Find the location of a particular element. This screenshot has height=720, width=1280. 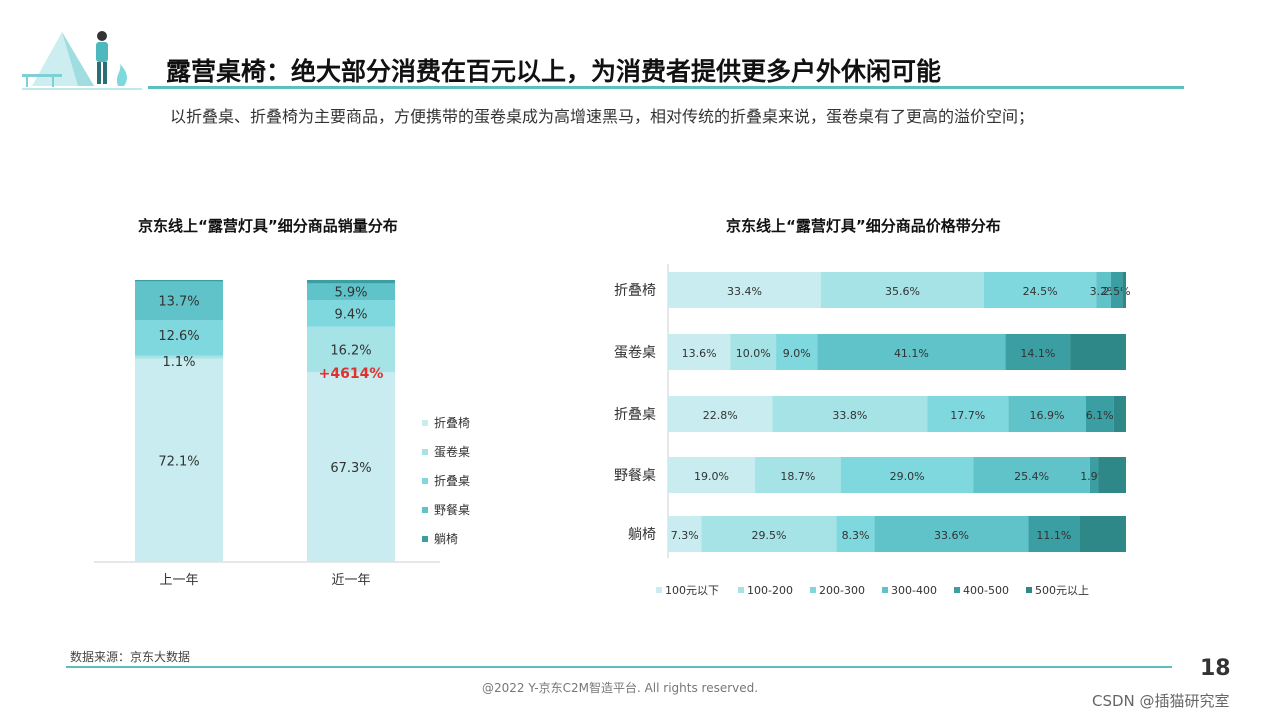

legend-label-1: 蛋卷桌 is located at coordinates (452, 451).